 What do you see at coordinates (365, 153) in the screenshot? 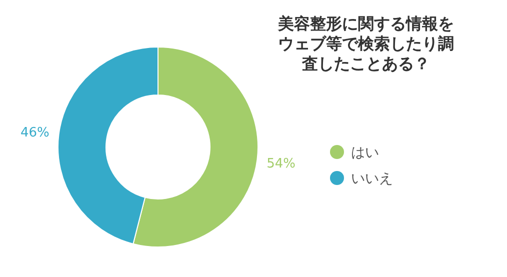
I see `legend-label: はい` at bounding box center [365, 153].